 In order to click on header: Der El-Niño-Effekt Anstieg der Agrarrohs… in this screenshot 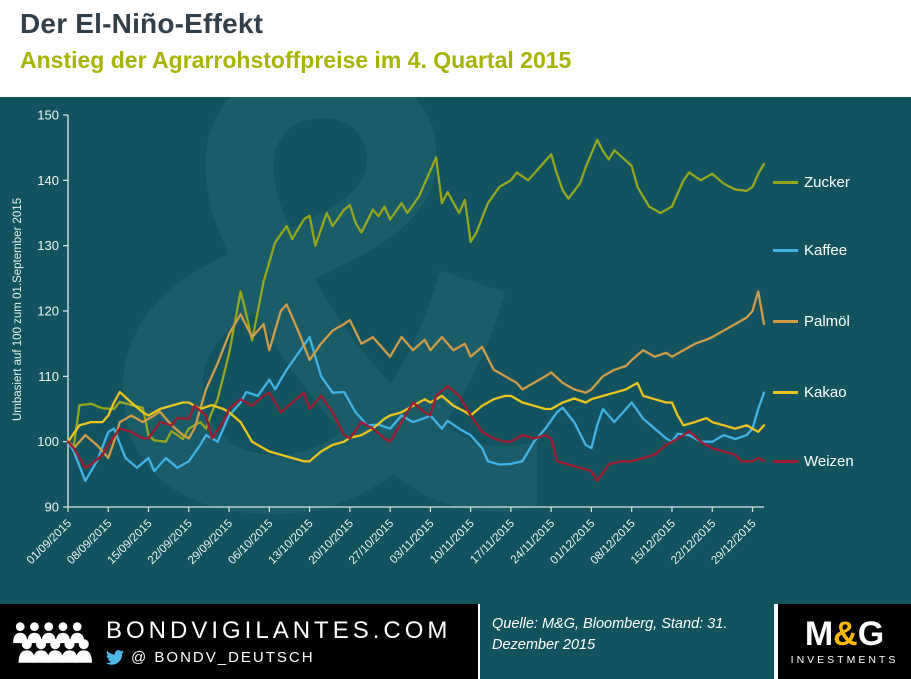, I will do `click(455, 48)`.